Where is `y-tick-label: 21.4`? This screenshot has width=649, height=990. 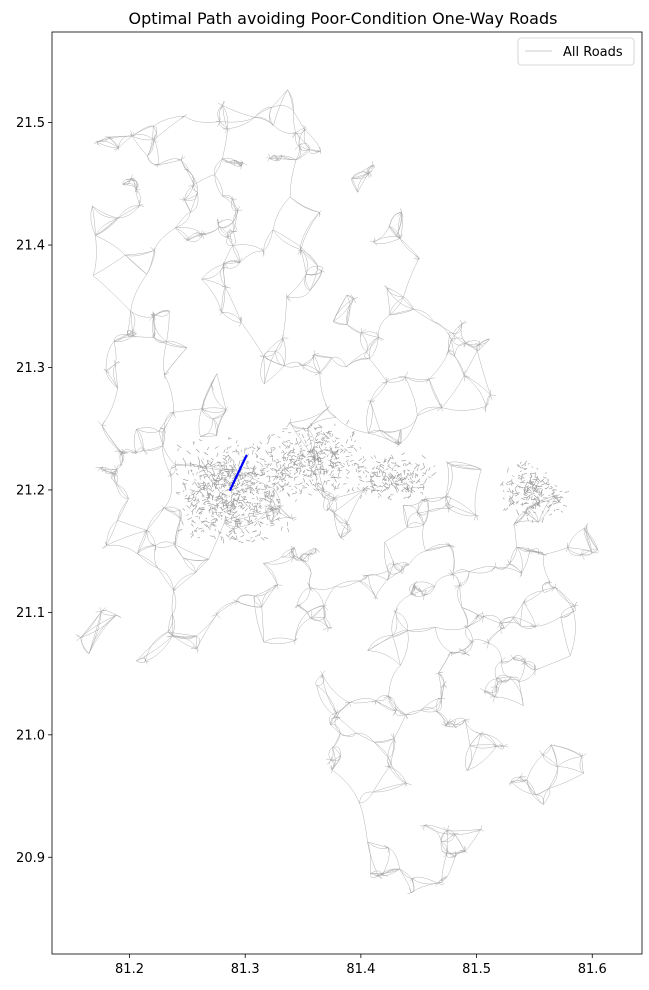 y-tick-label: 21.4 is located at coordinates (30, 246).